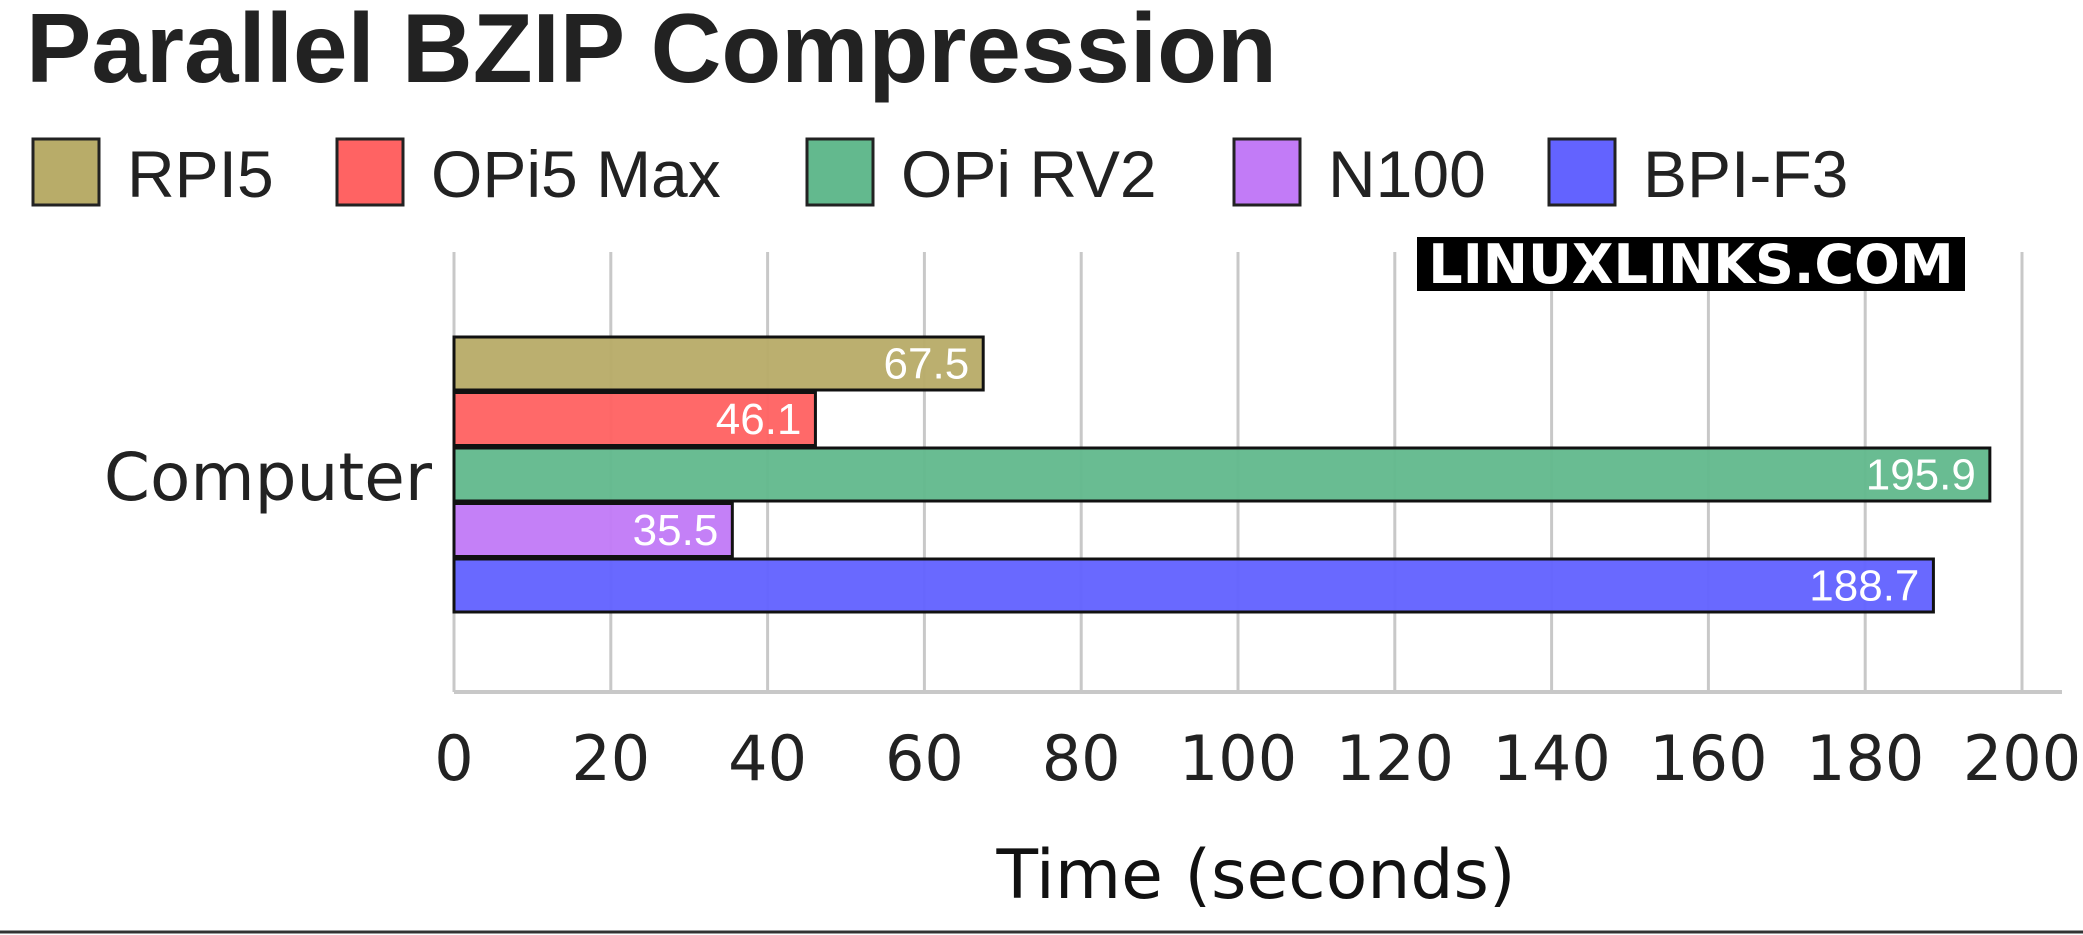 This screenshot has height=935, width=2083. Describe the element at coordinates (453, 758) in the screenshot. I see `x-tick-label: 0` at that location.